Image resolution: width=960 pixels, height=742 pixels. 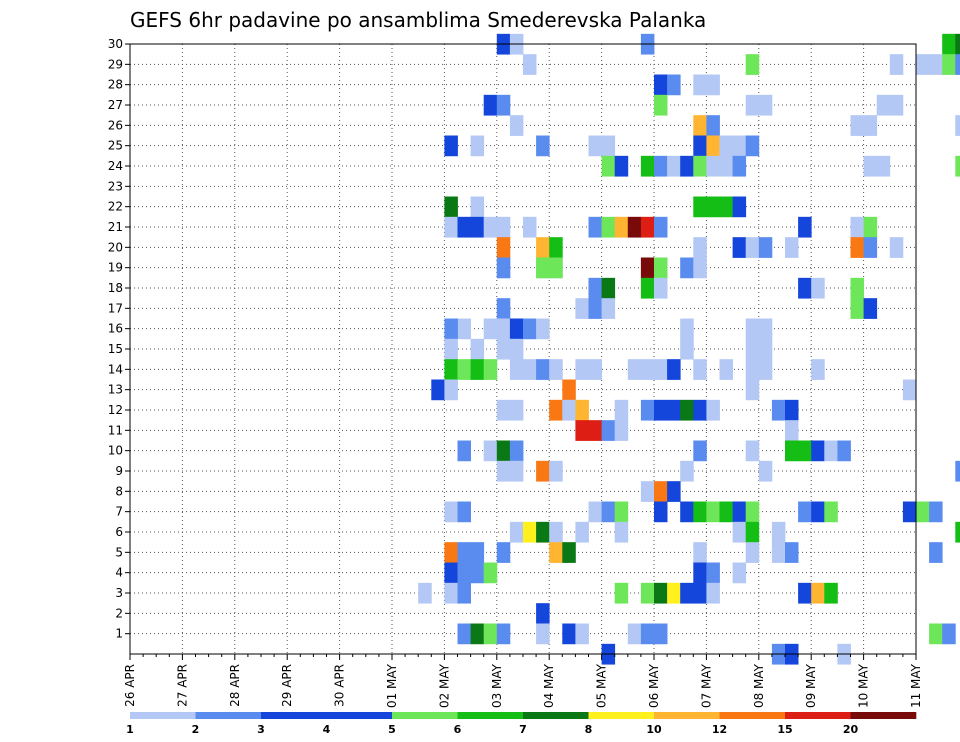 I want to click on y-tick-label: 3, so click(x=119, y=593).